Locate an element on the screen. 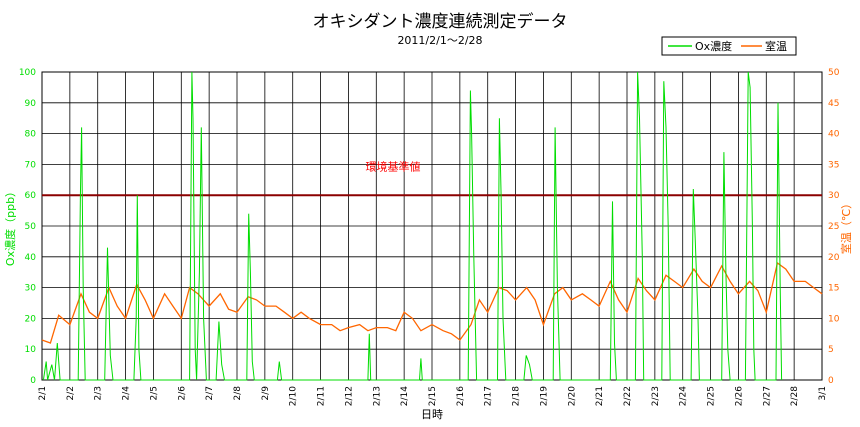  y-tick-left: 20 is located at coordinates (31, 319).